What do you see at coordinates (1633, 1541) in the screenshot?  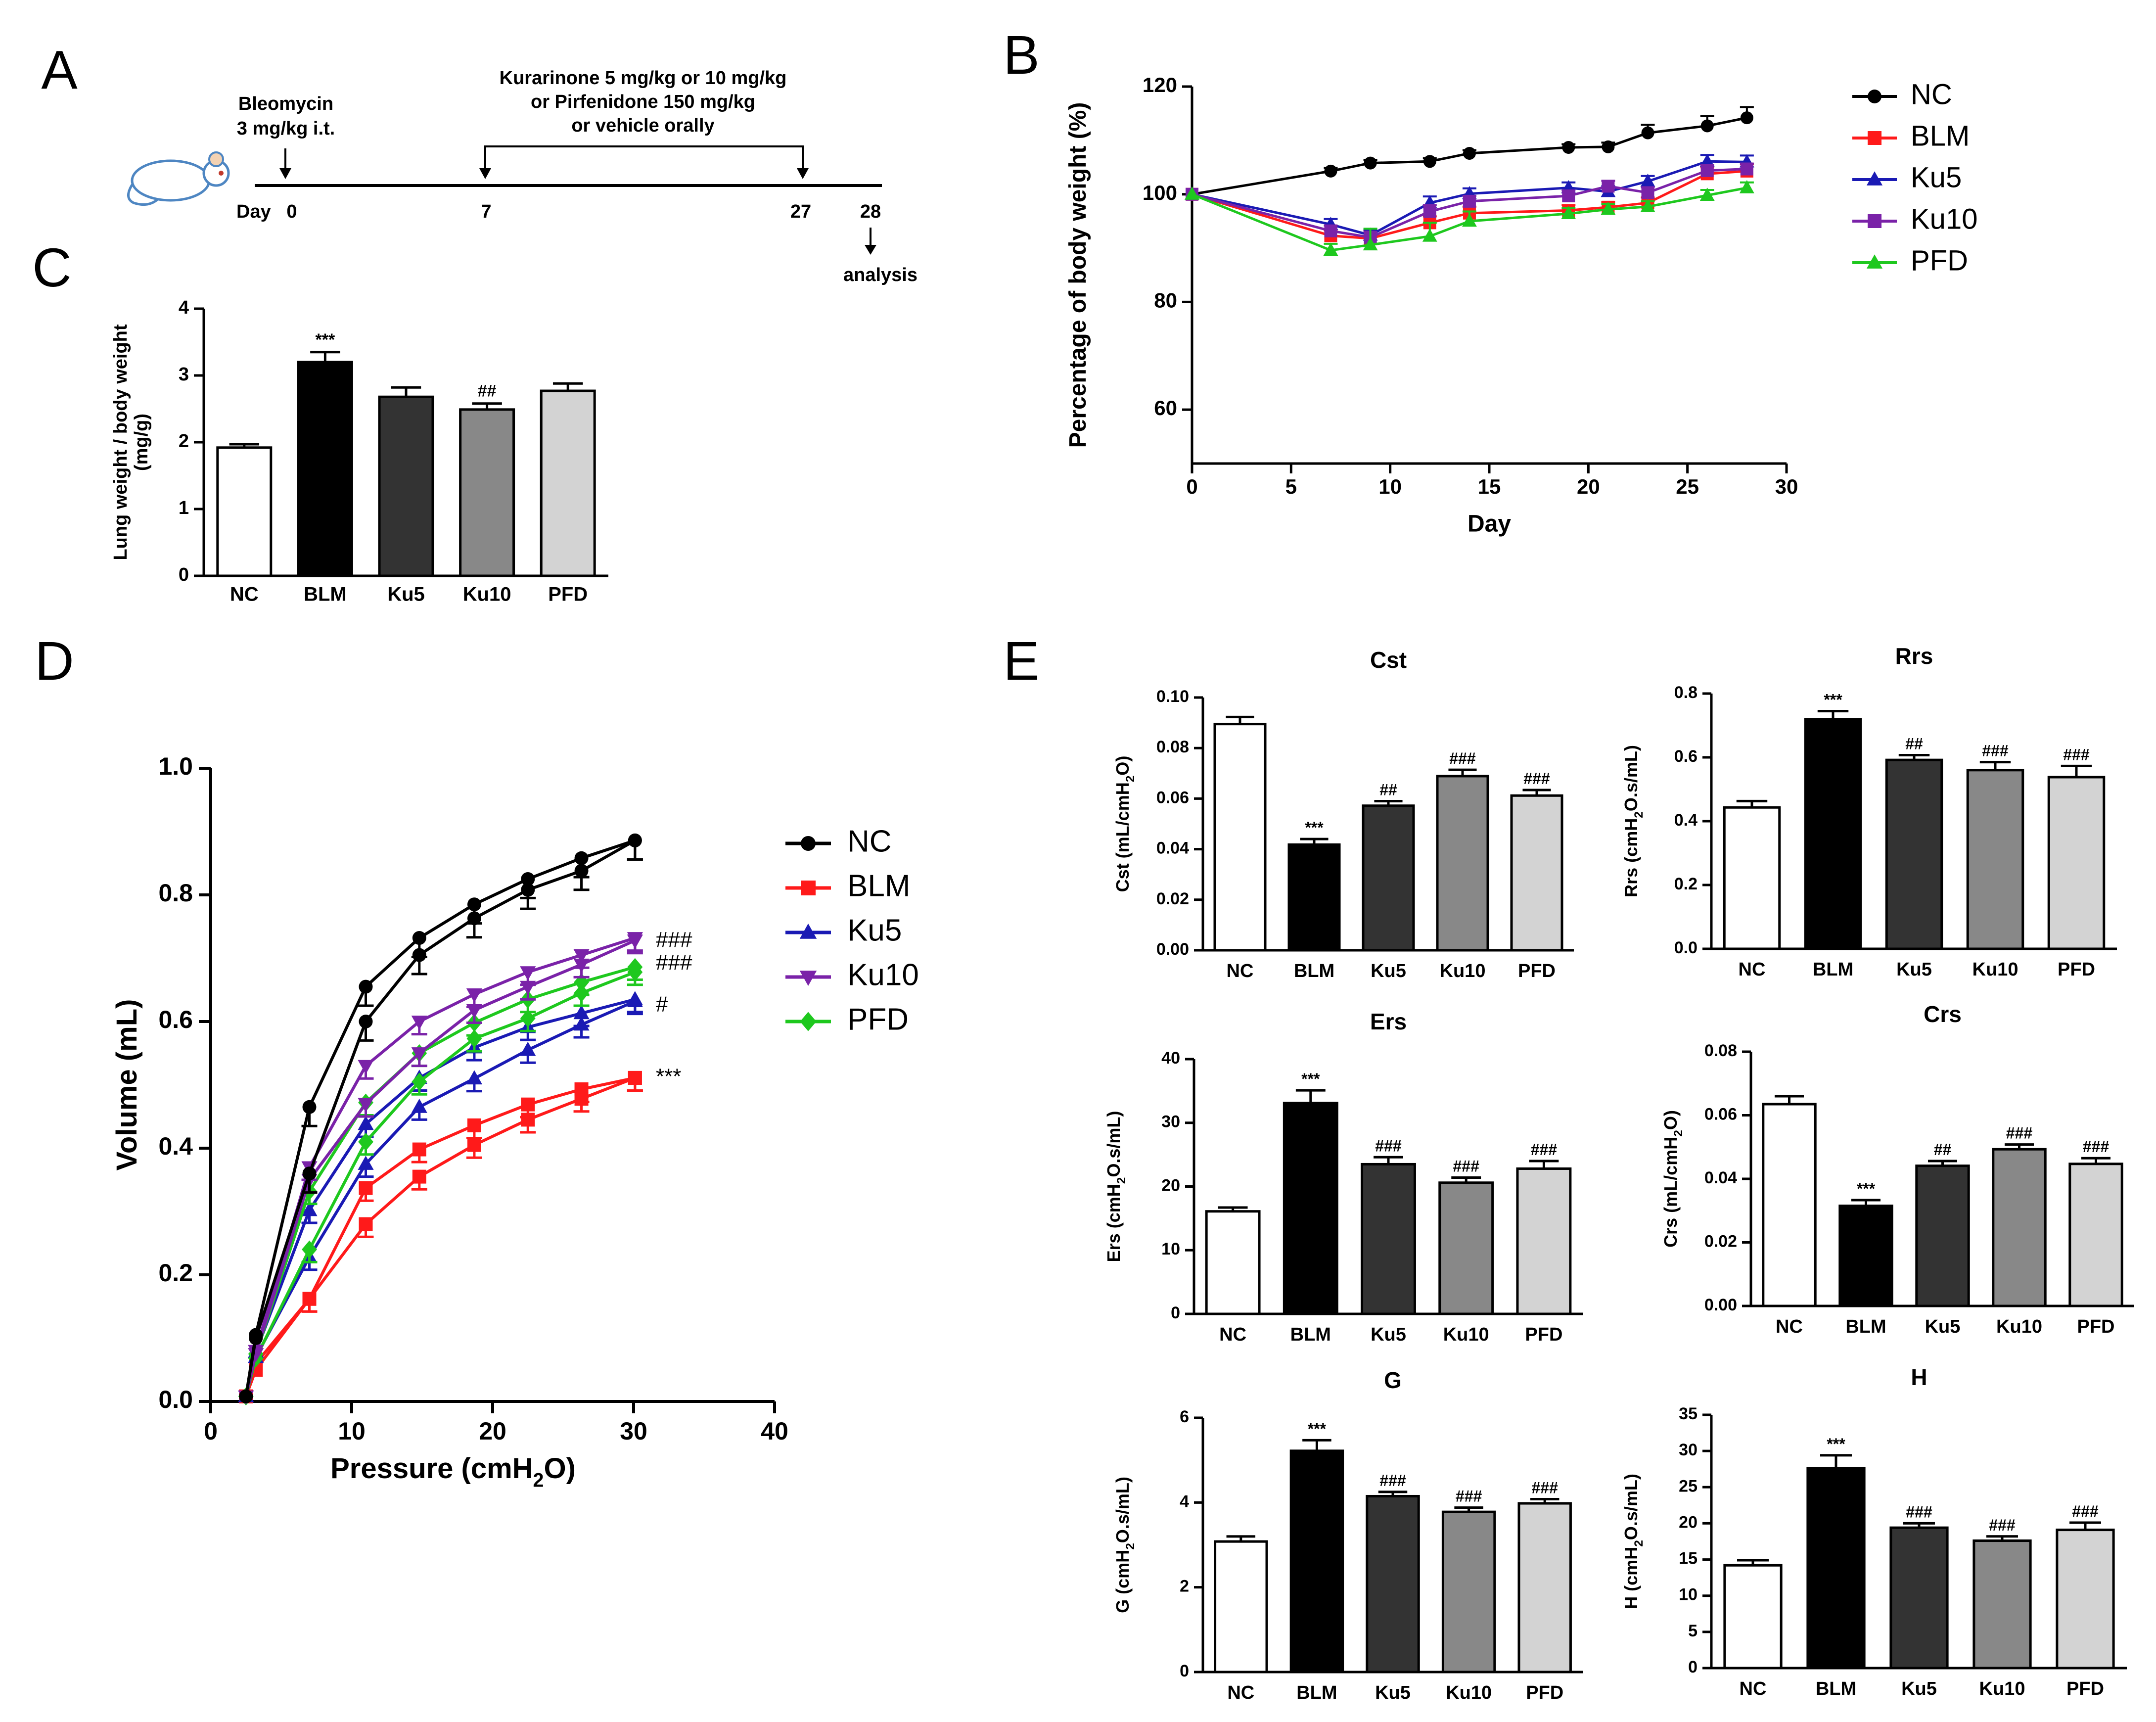 I see `y-axis-label: H (cmH2O.s/mL)` at bounding box center [1633, 1541].